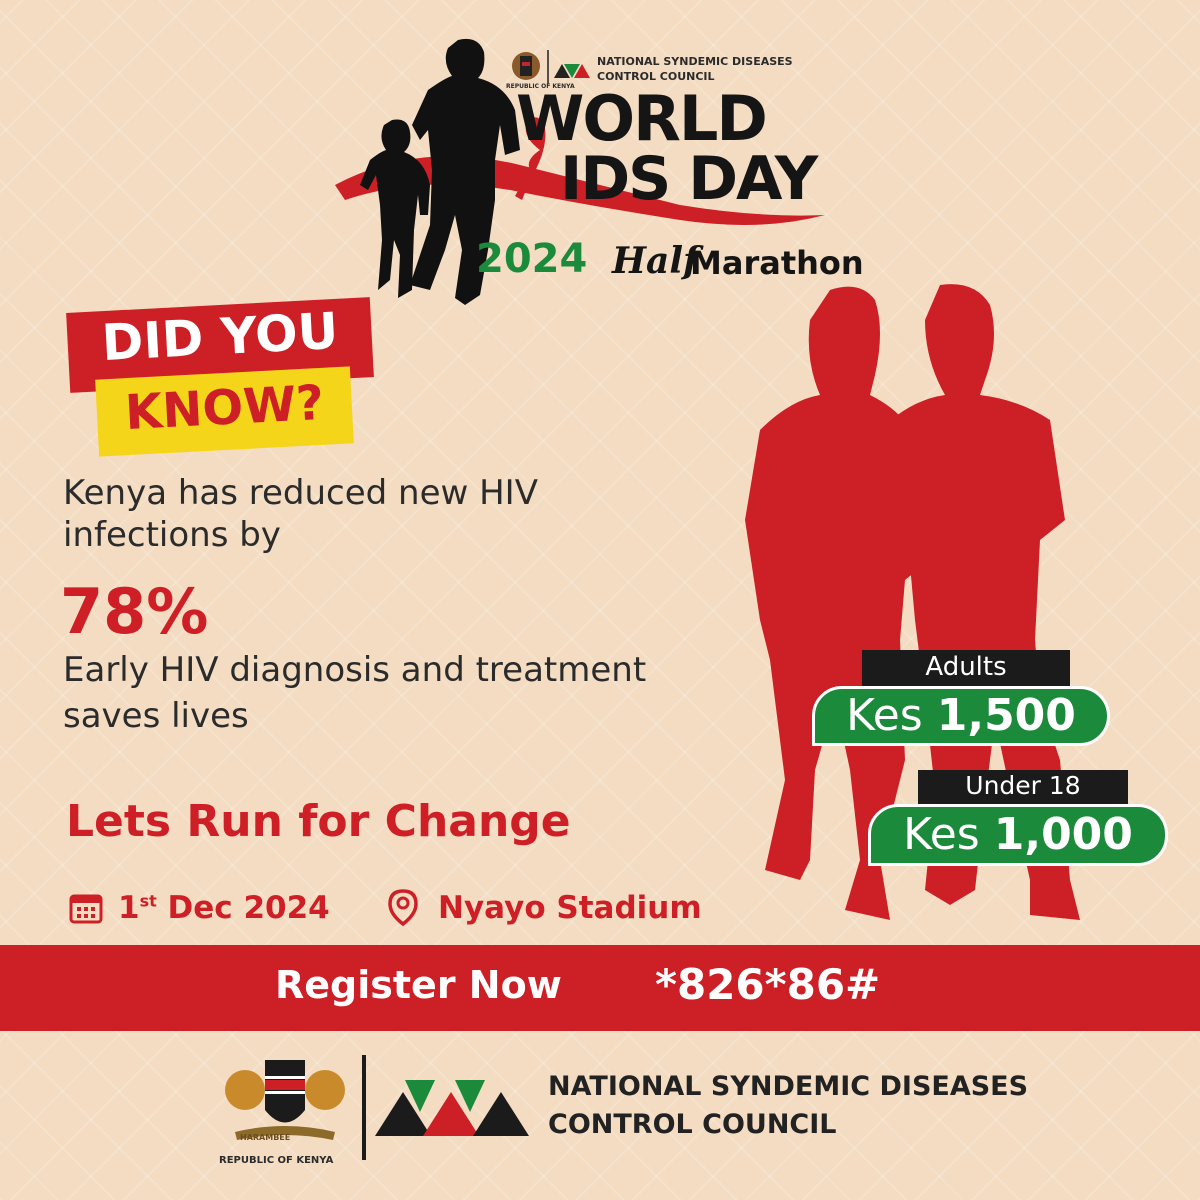 The width and height of the screenshot is (1200, 1200). What do you see at coordinates (655, 261) in the screenshot?
I see `event-subtitle-script: Half` at bounding box center [655, 261].